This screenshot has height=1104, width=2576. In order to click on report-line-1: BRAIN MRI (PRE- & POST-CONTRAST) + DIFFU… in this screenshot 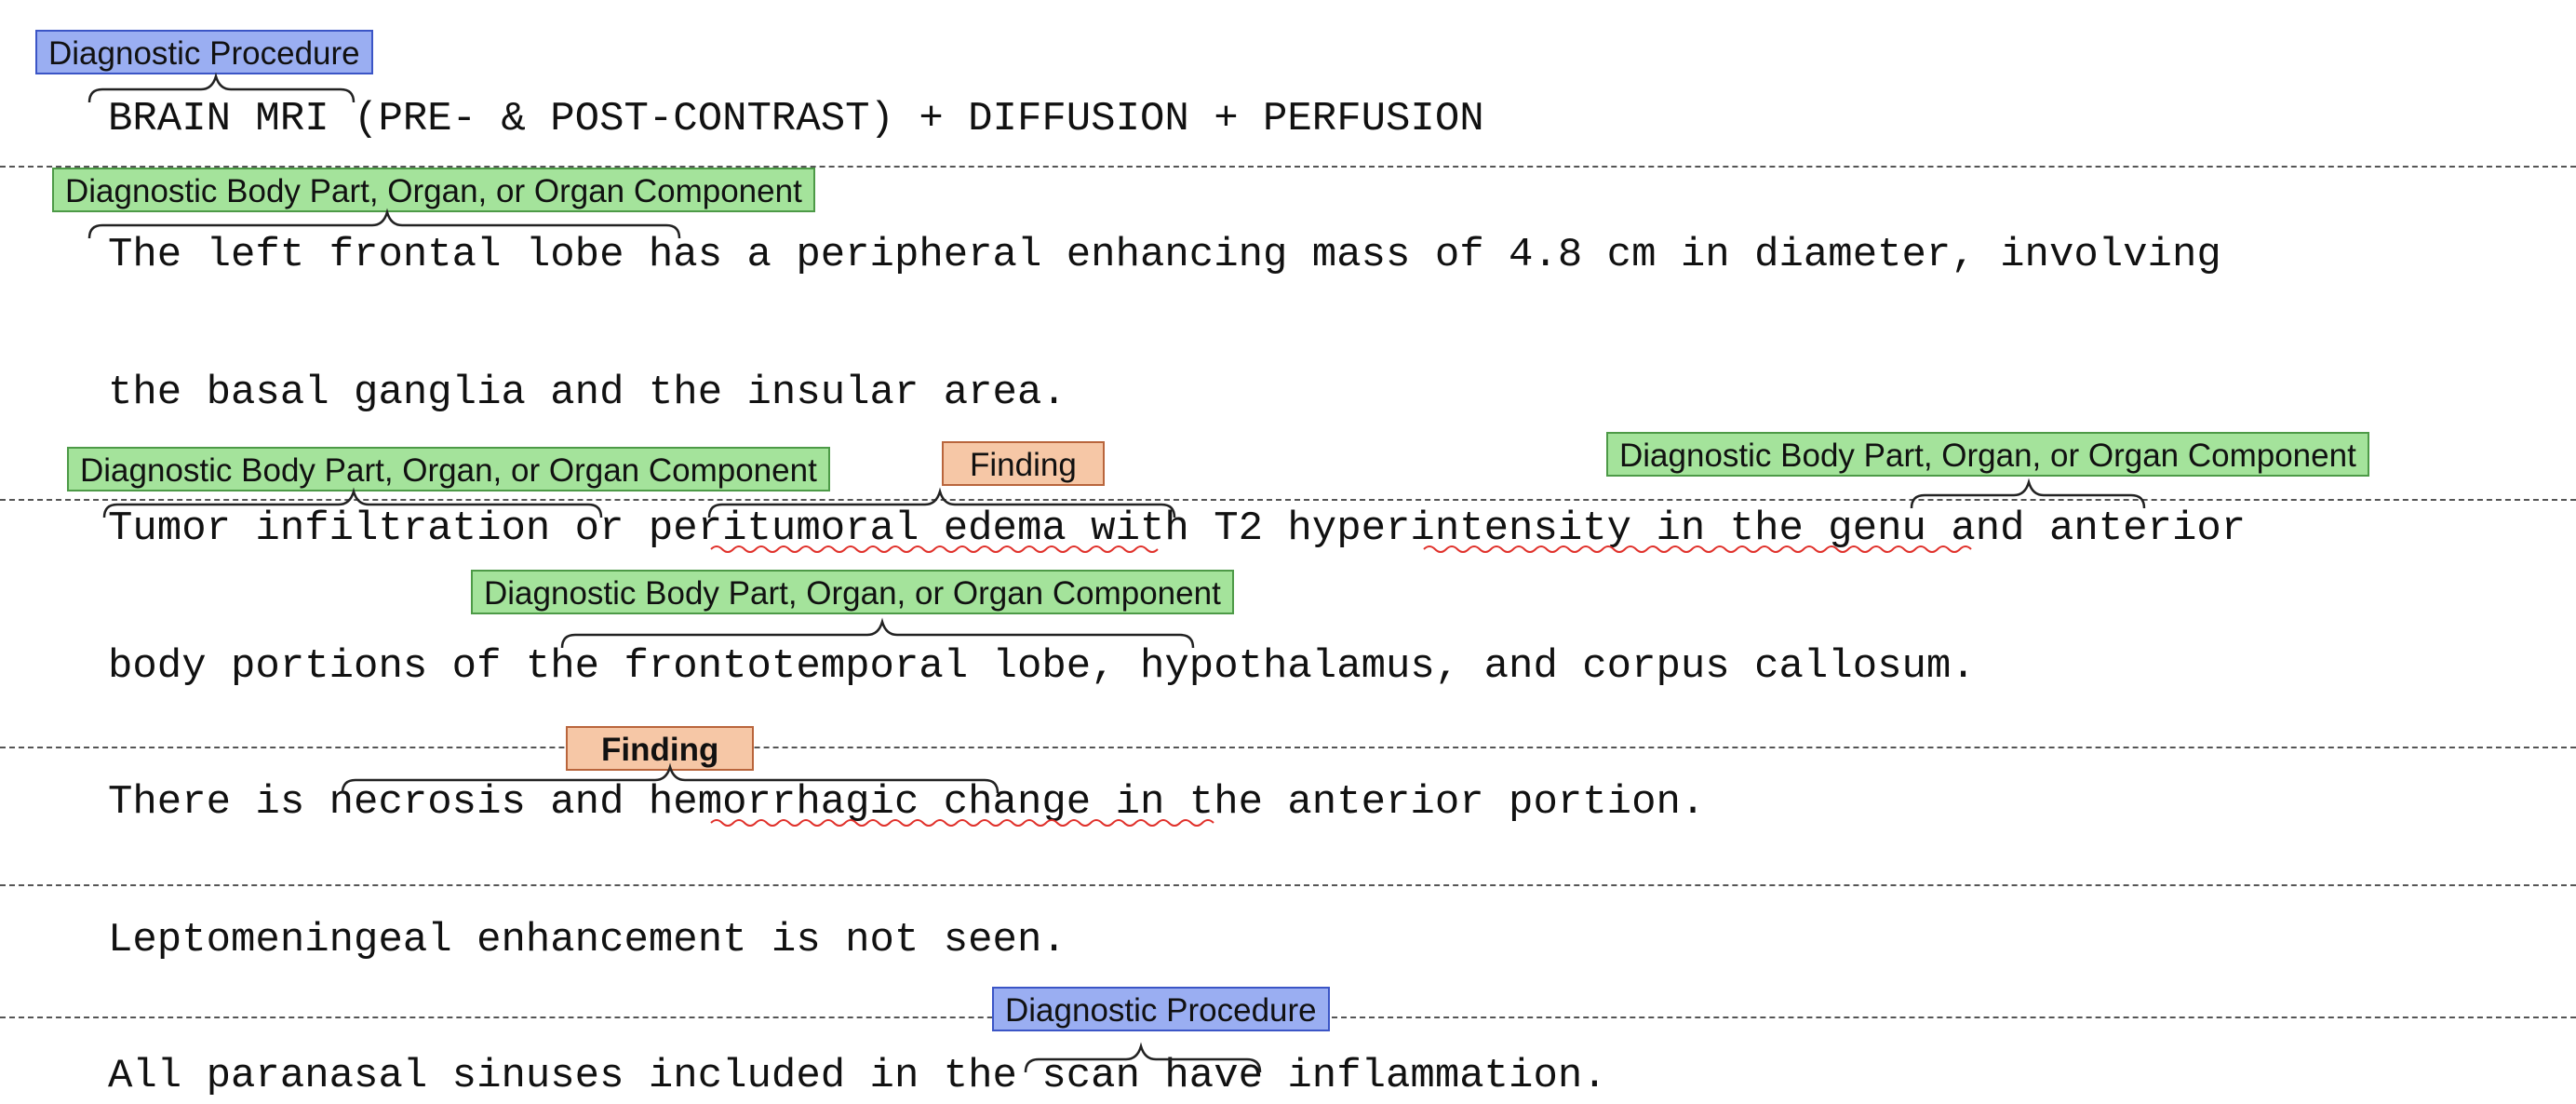, I will do `click(796, 119)`.